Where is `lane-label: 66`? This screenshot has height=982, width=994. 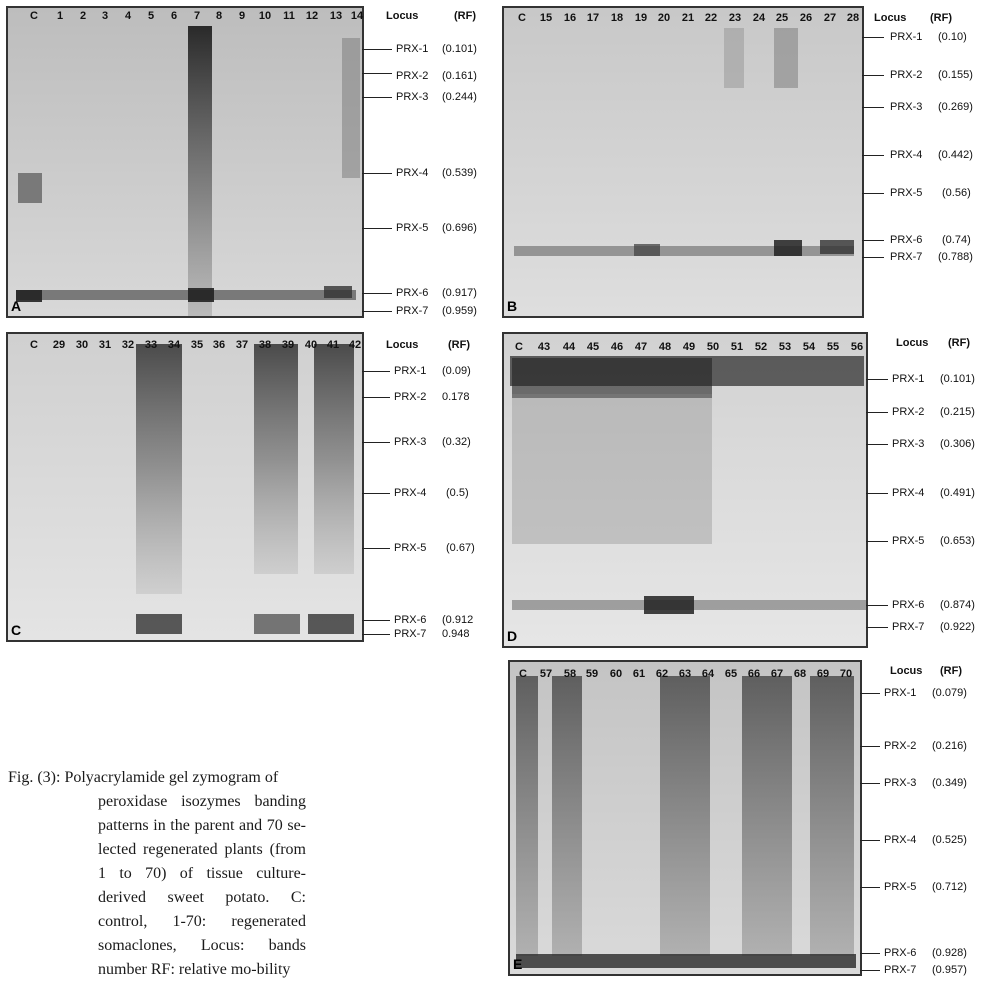
lane-label: 66 is located at coordinates (754, 674).